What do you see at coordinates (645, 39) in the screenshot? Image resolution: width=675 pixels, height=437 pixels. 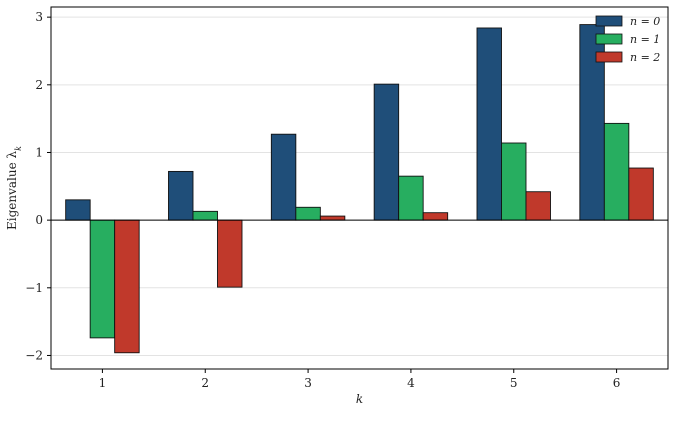 I see `legend-label-1: n = 1` at bounding box center [645, 39].